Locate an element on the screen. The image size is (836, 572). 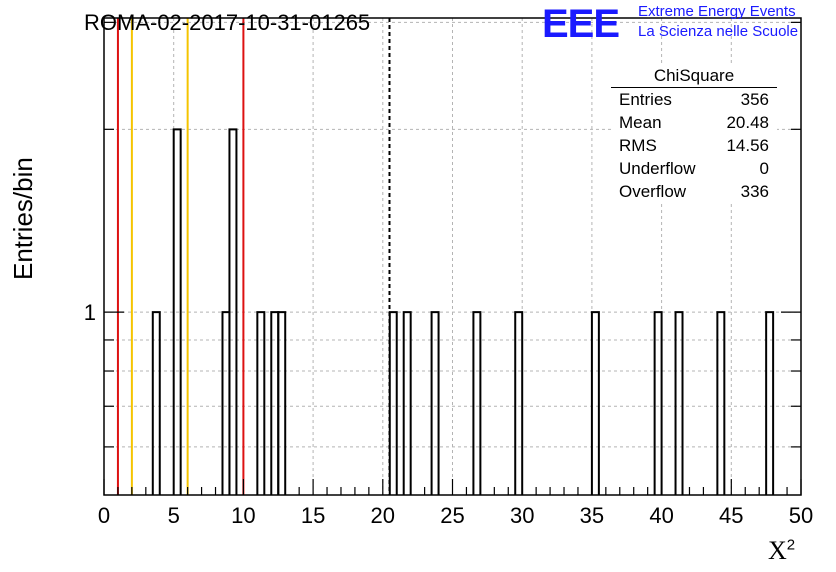
logo-line-2: La Scienza nelle Scuole is located at coordinates (718, 31).